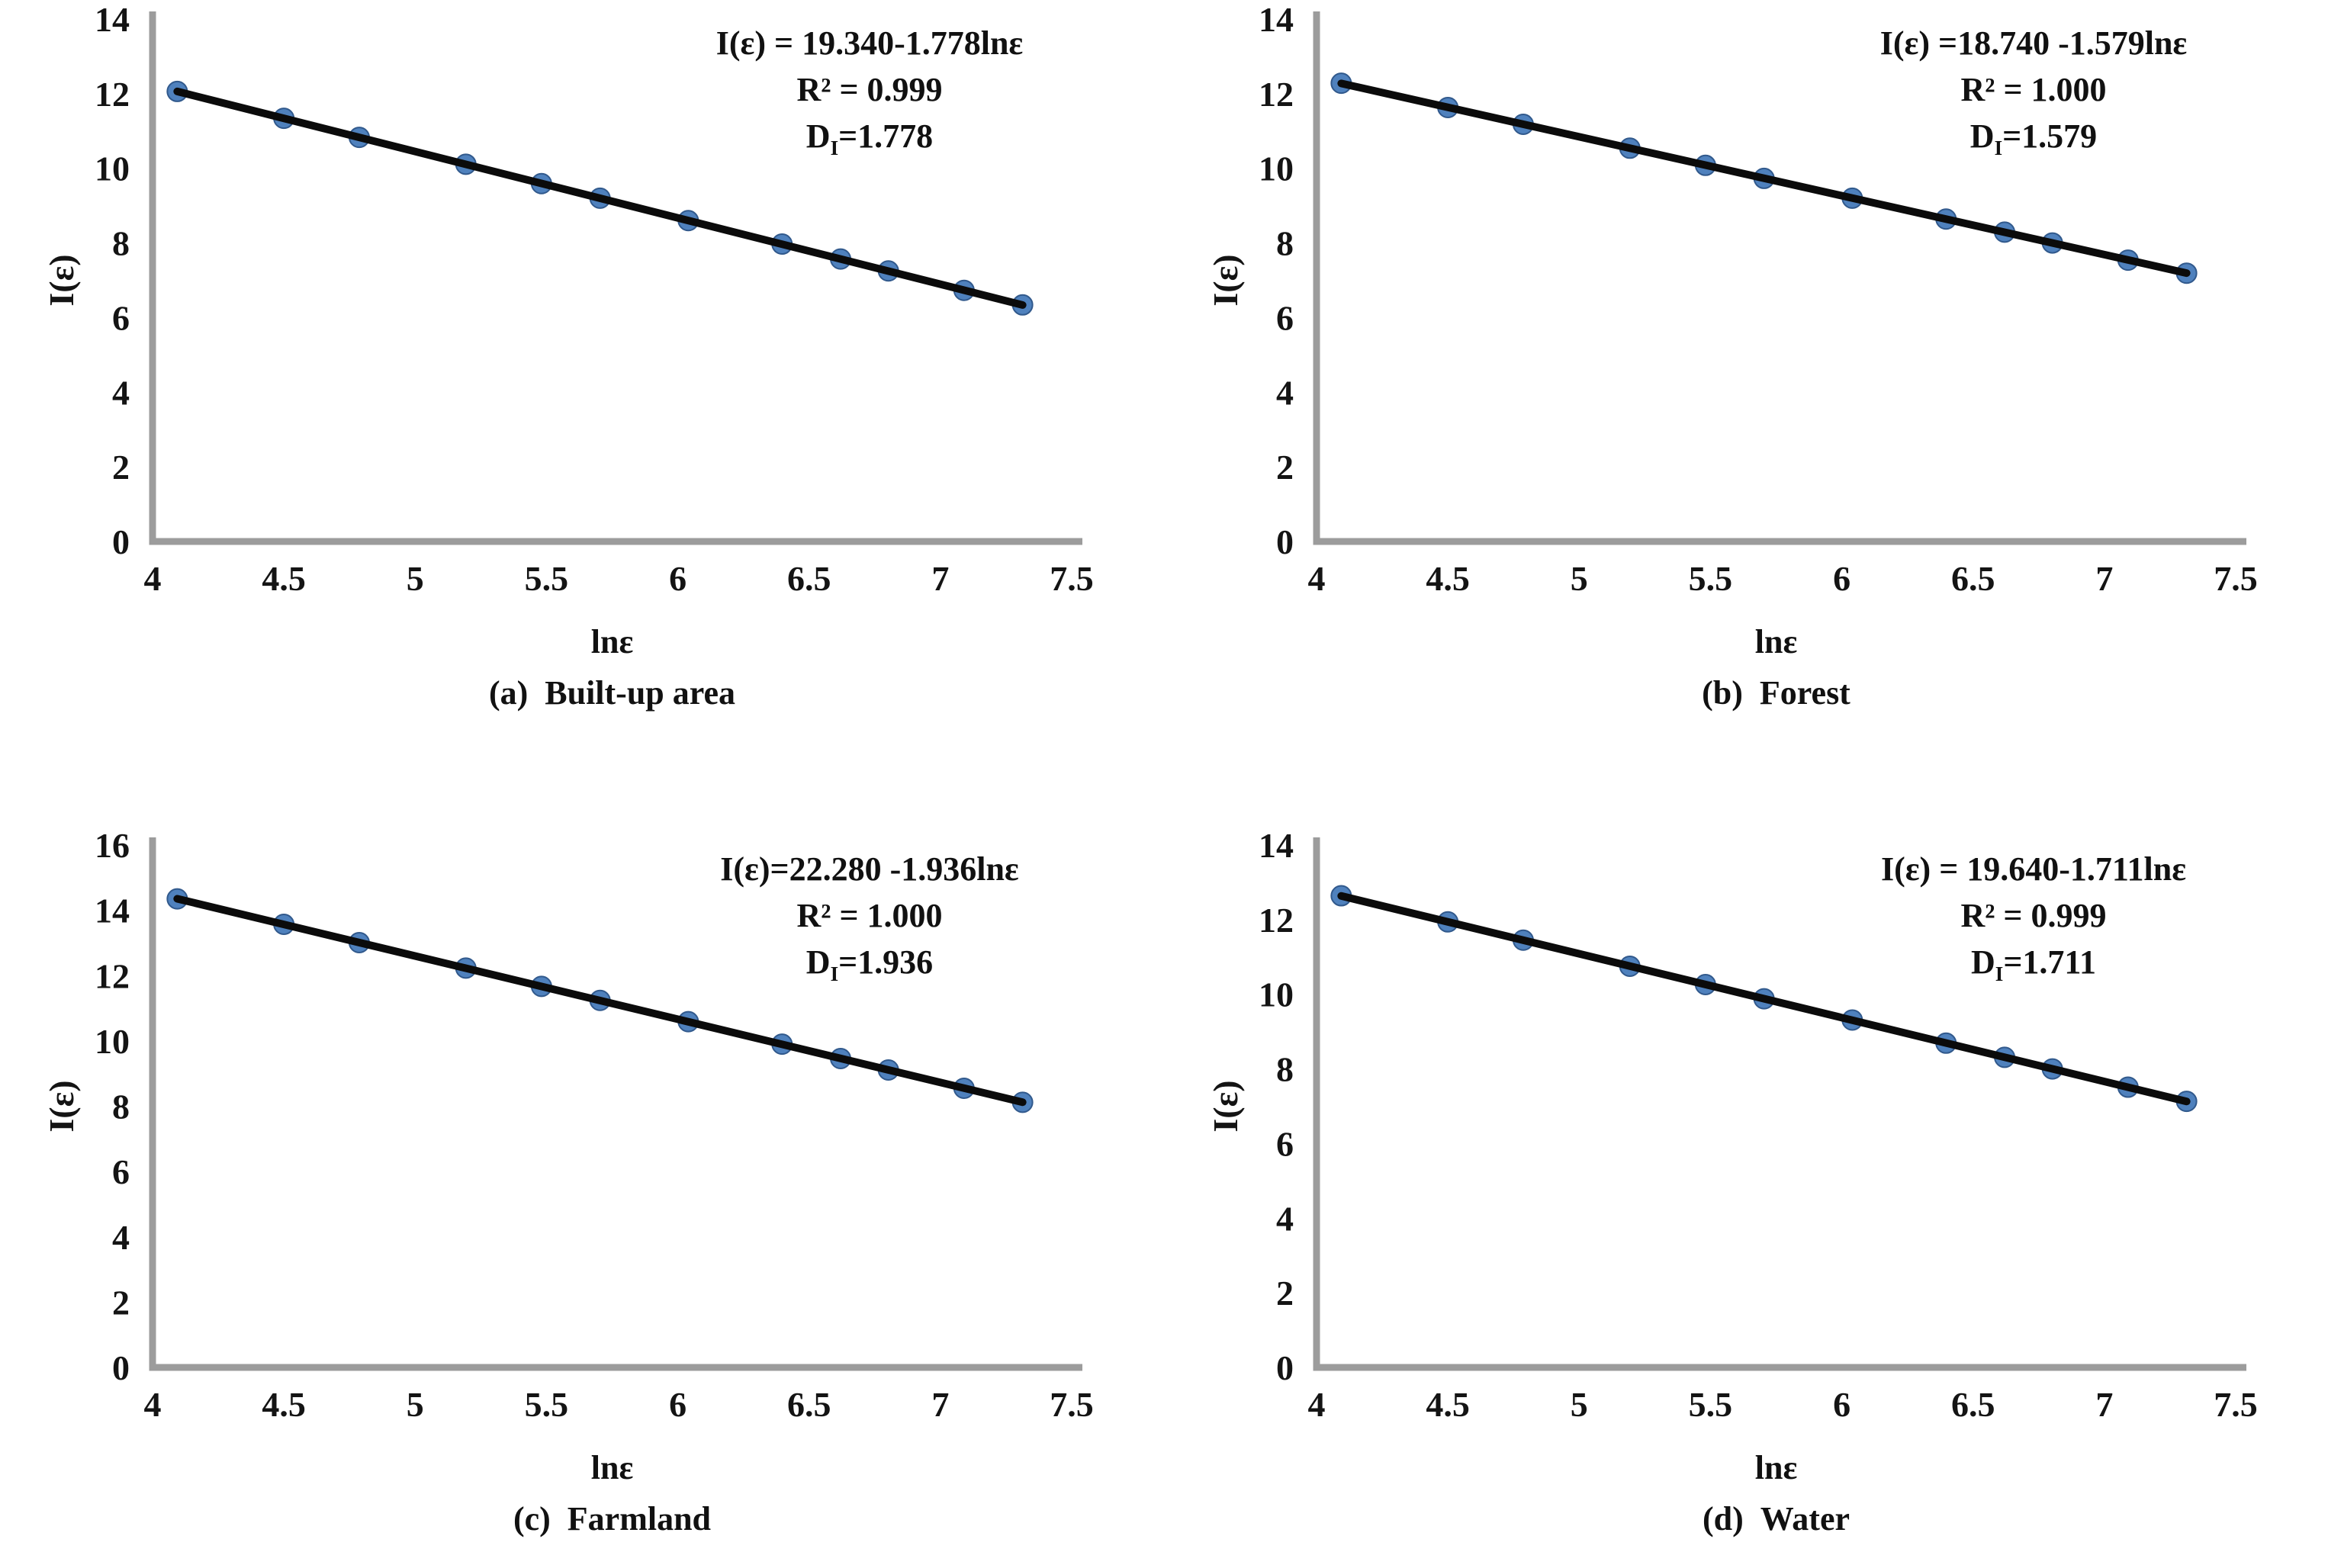 This screenshot has width=2328, height=1568. I want to click on caption-text: Forest, so click(1805, 693).